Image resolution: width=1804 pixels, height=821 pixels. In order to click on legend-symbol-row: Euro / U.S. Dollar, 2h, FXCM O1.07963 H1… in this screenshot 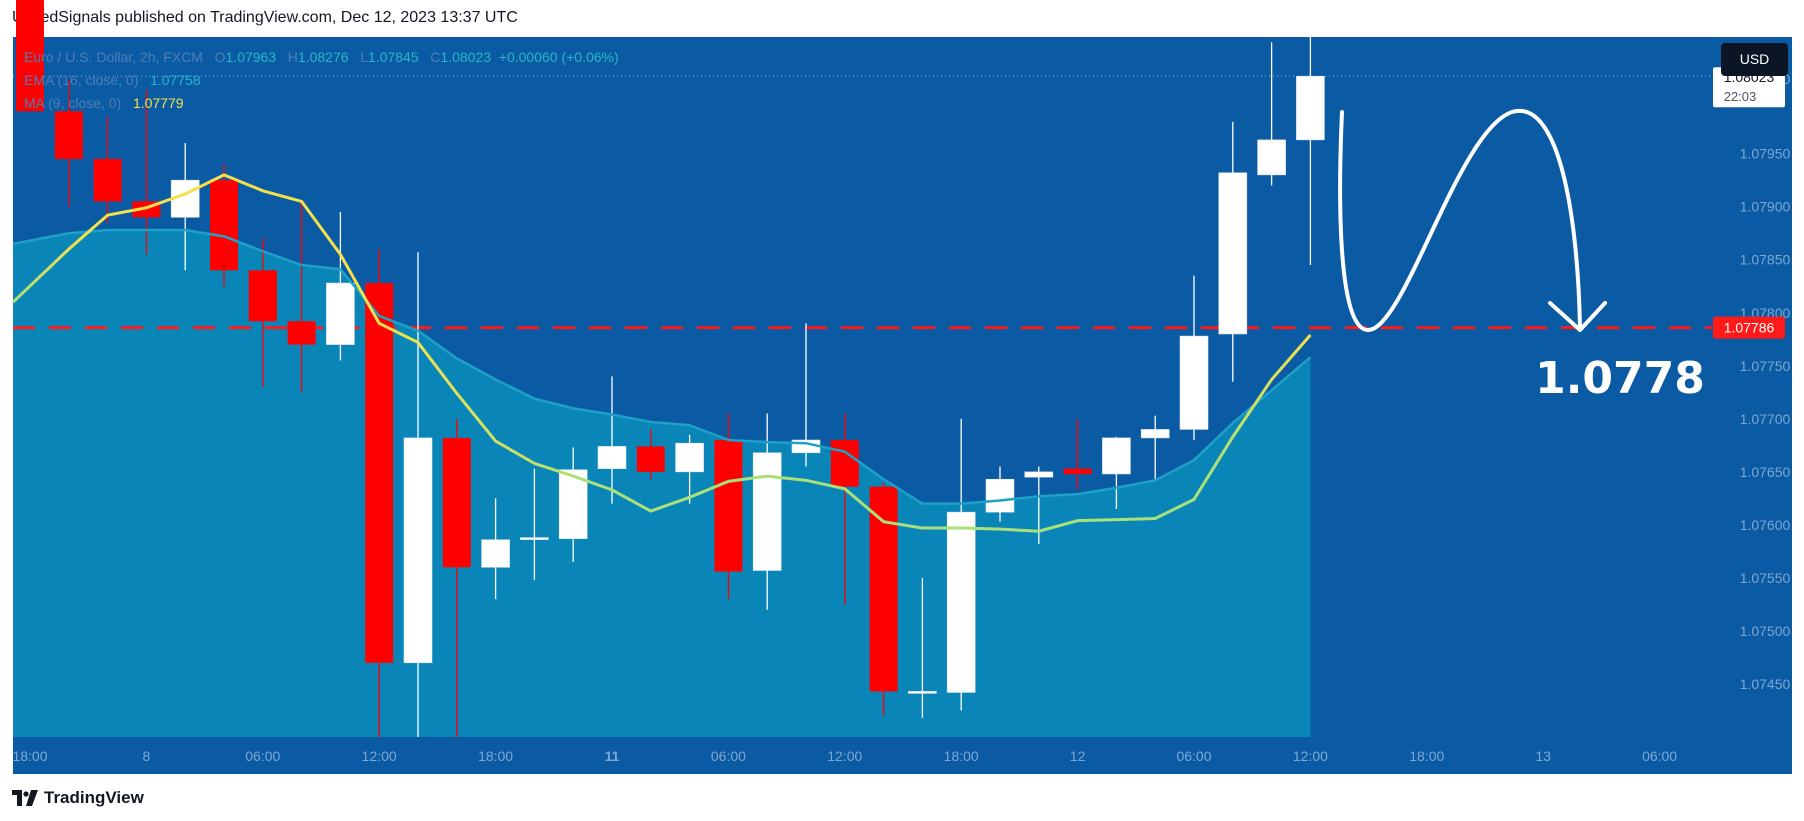, I will do `click(321, 57)`.